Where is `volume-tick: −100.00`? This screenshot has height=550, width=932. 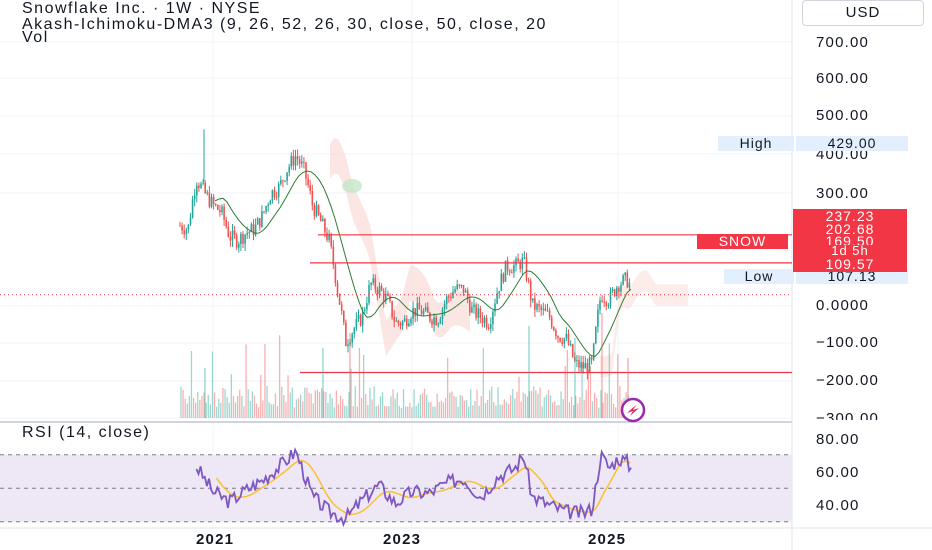 volume-tick: −100.00 is located at coordinates (848, 342).